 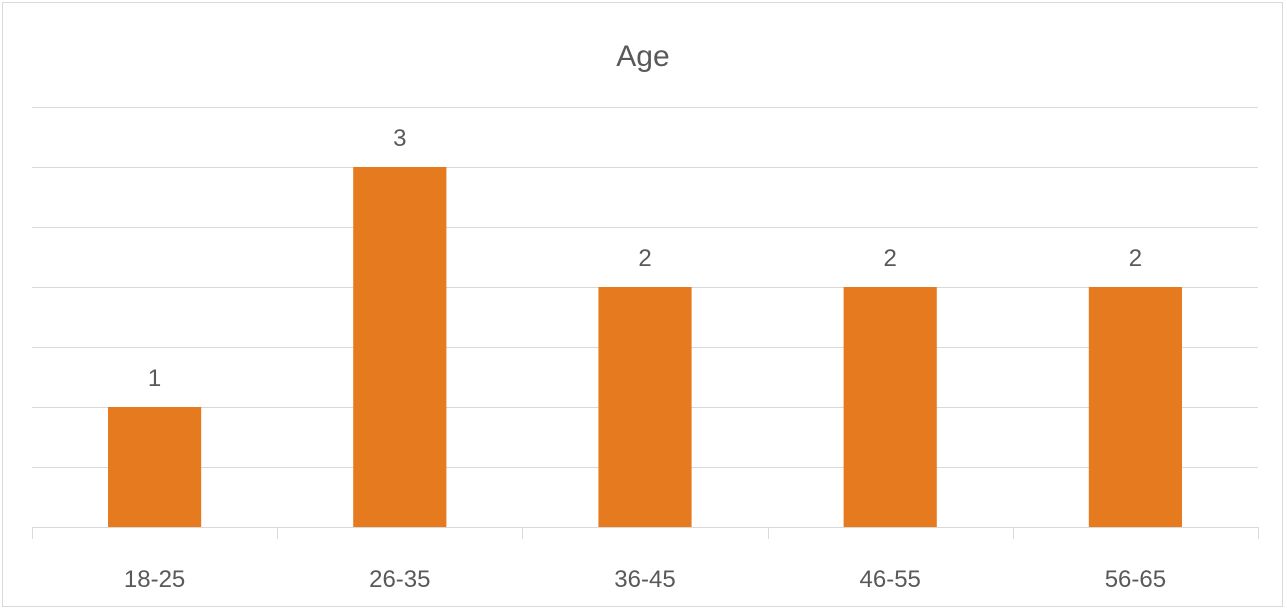 I want to click on x-tick-label-46-55: 46-55, so click(x=890, y=579).